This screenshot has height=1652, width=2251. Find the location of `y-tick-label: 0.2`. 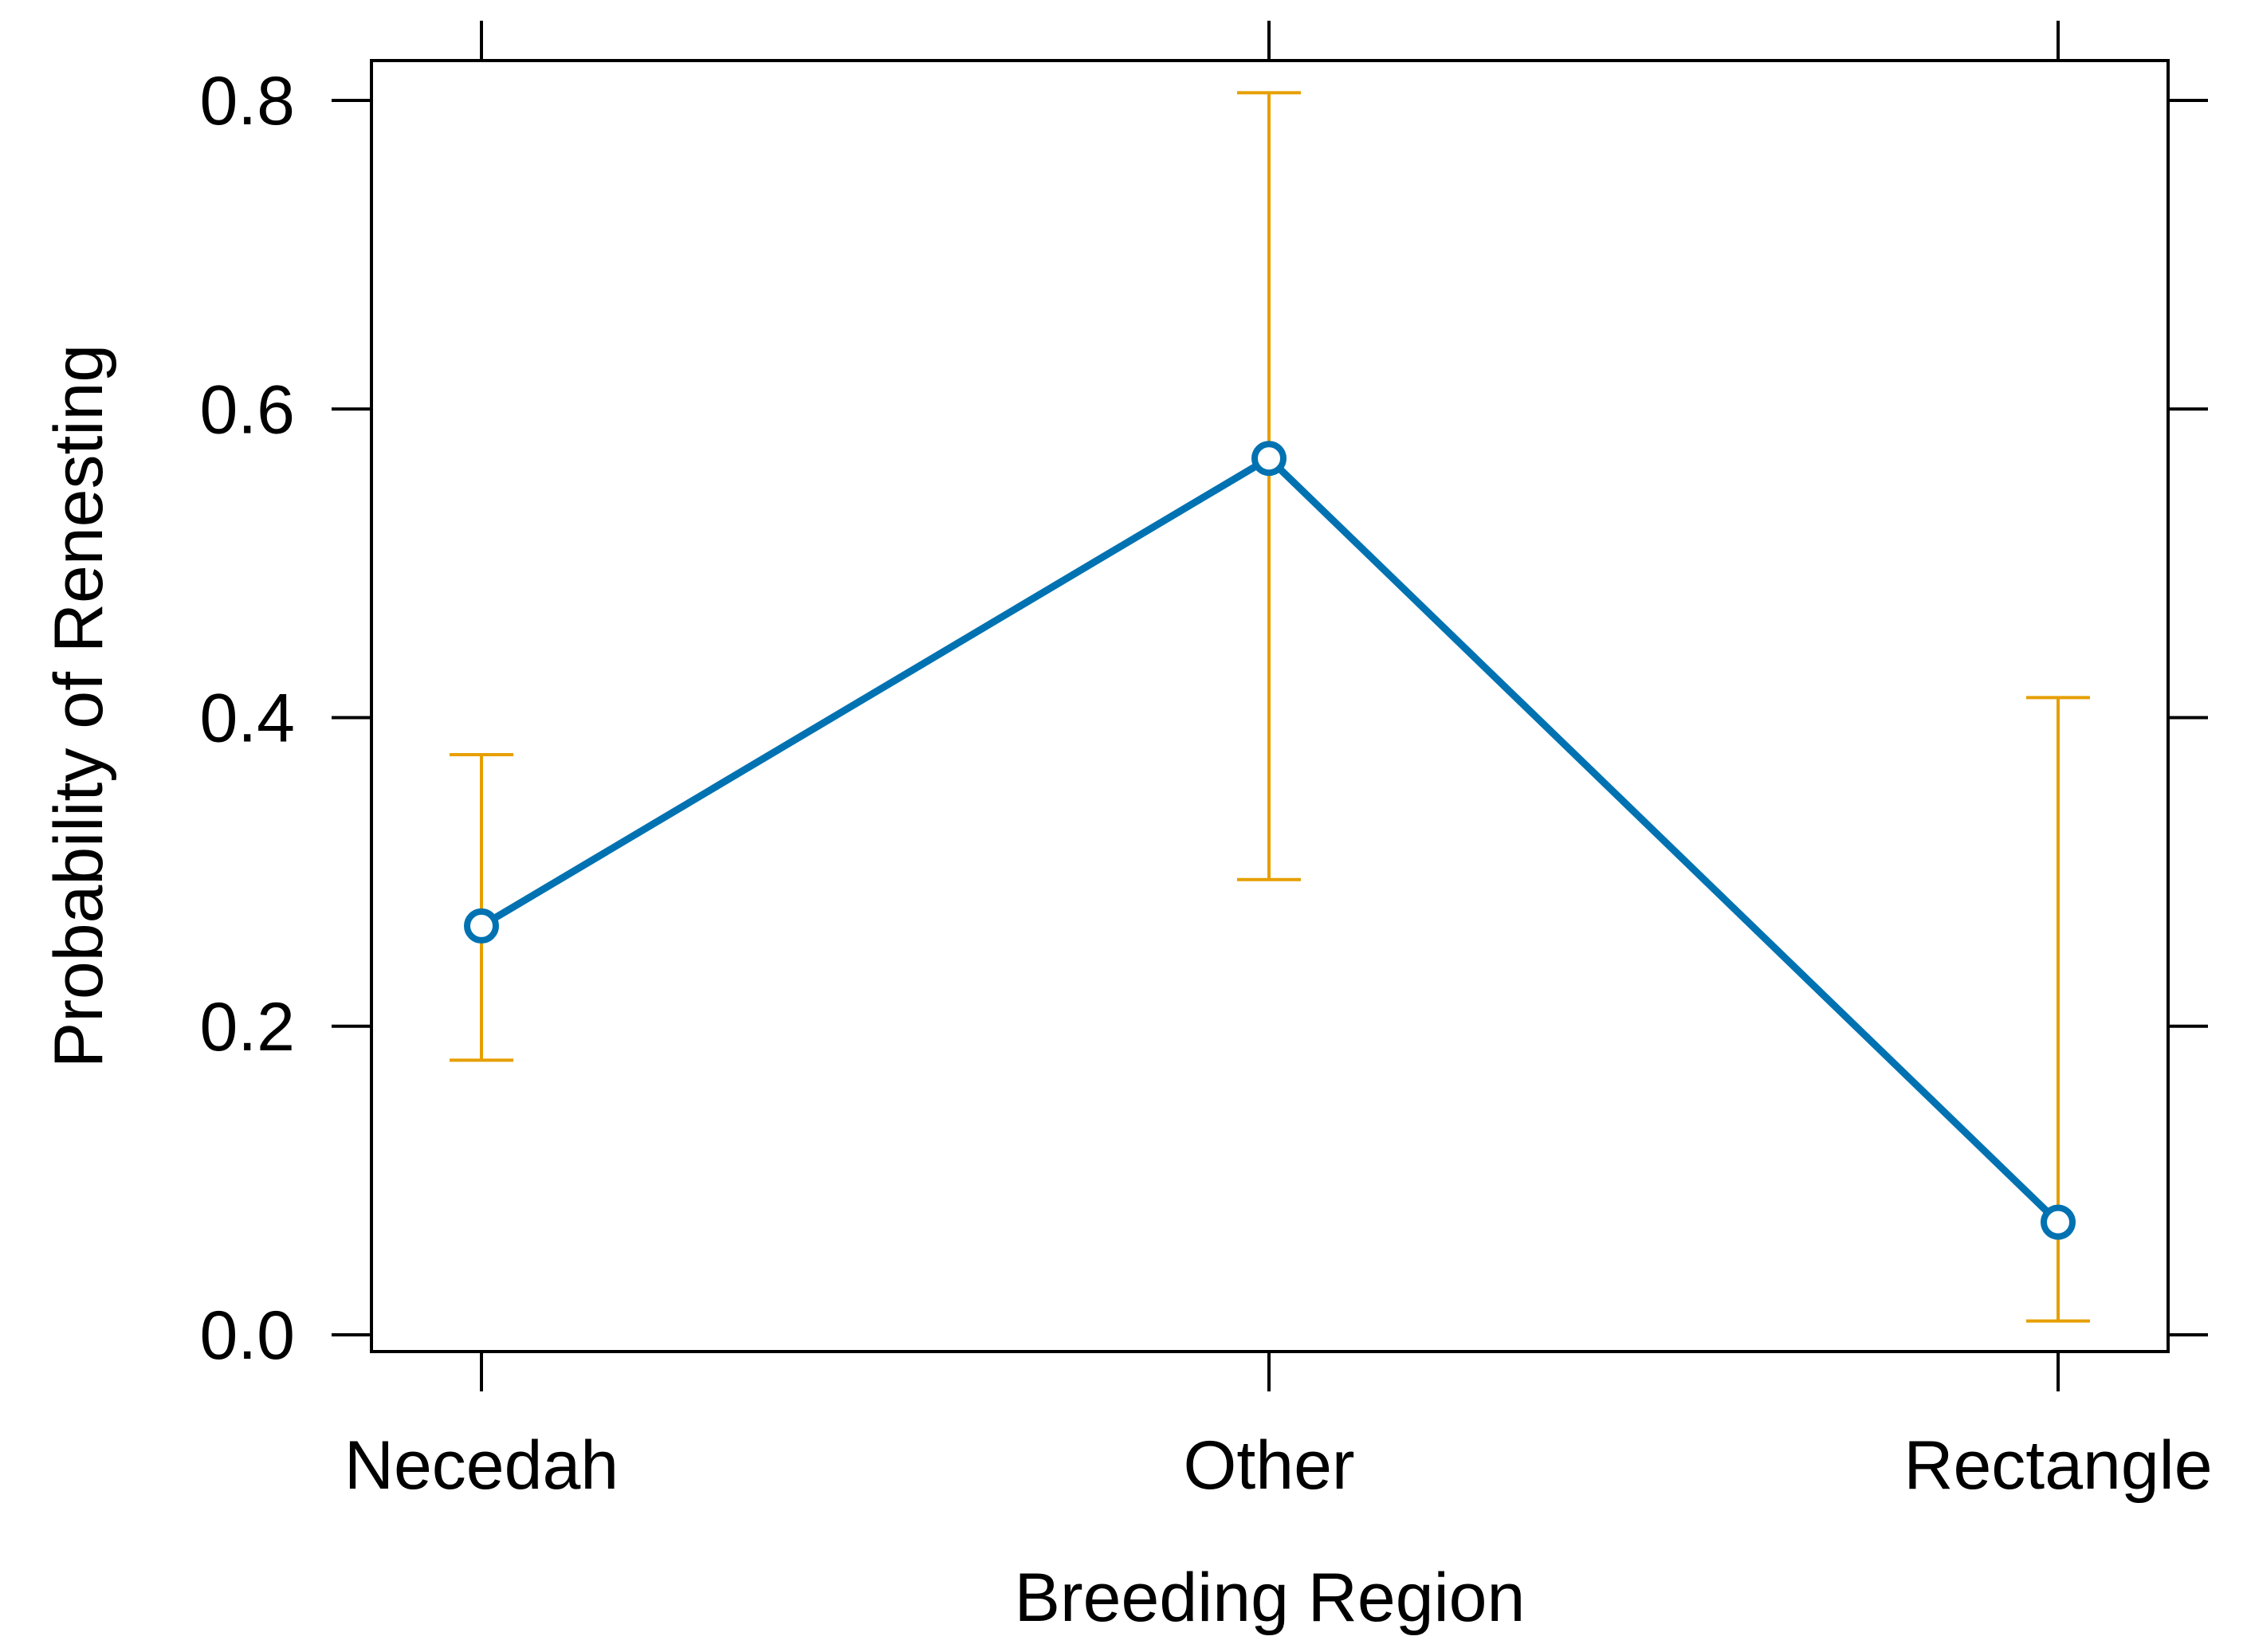

y-tick-label: 0.2 is located at coordinates (247, 1027).